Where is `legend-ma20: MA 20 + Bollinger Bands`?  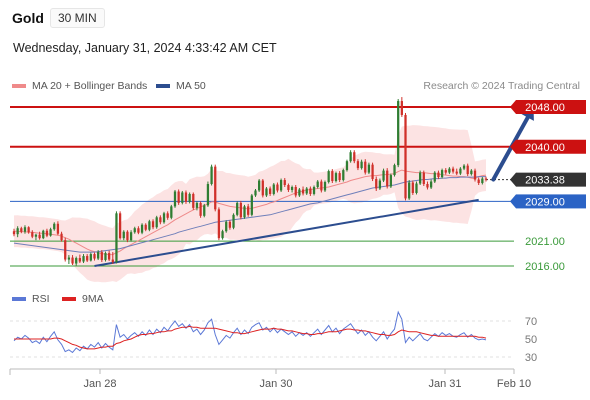
legend-ma20: MA 20 + Bollinger Bands is located at coordinates (79, 86).